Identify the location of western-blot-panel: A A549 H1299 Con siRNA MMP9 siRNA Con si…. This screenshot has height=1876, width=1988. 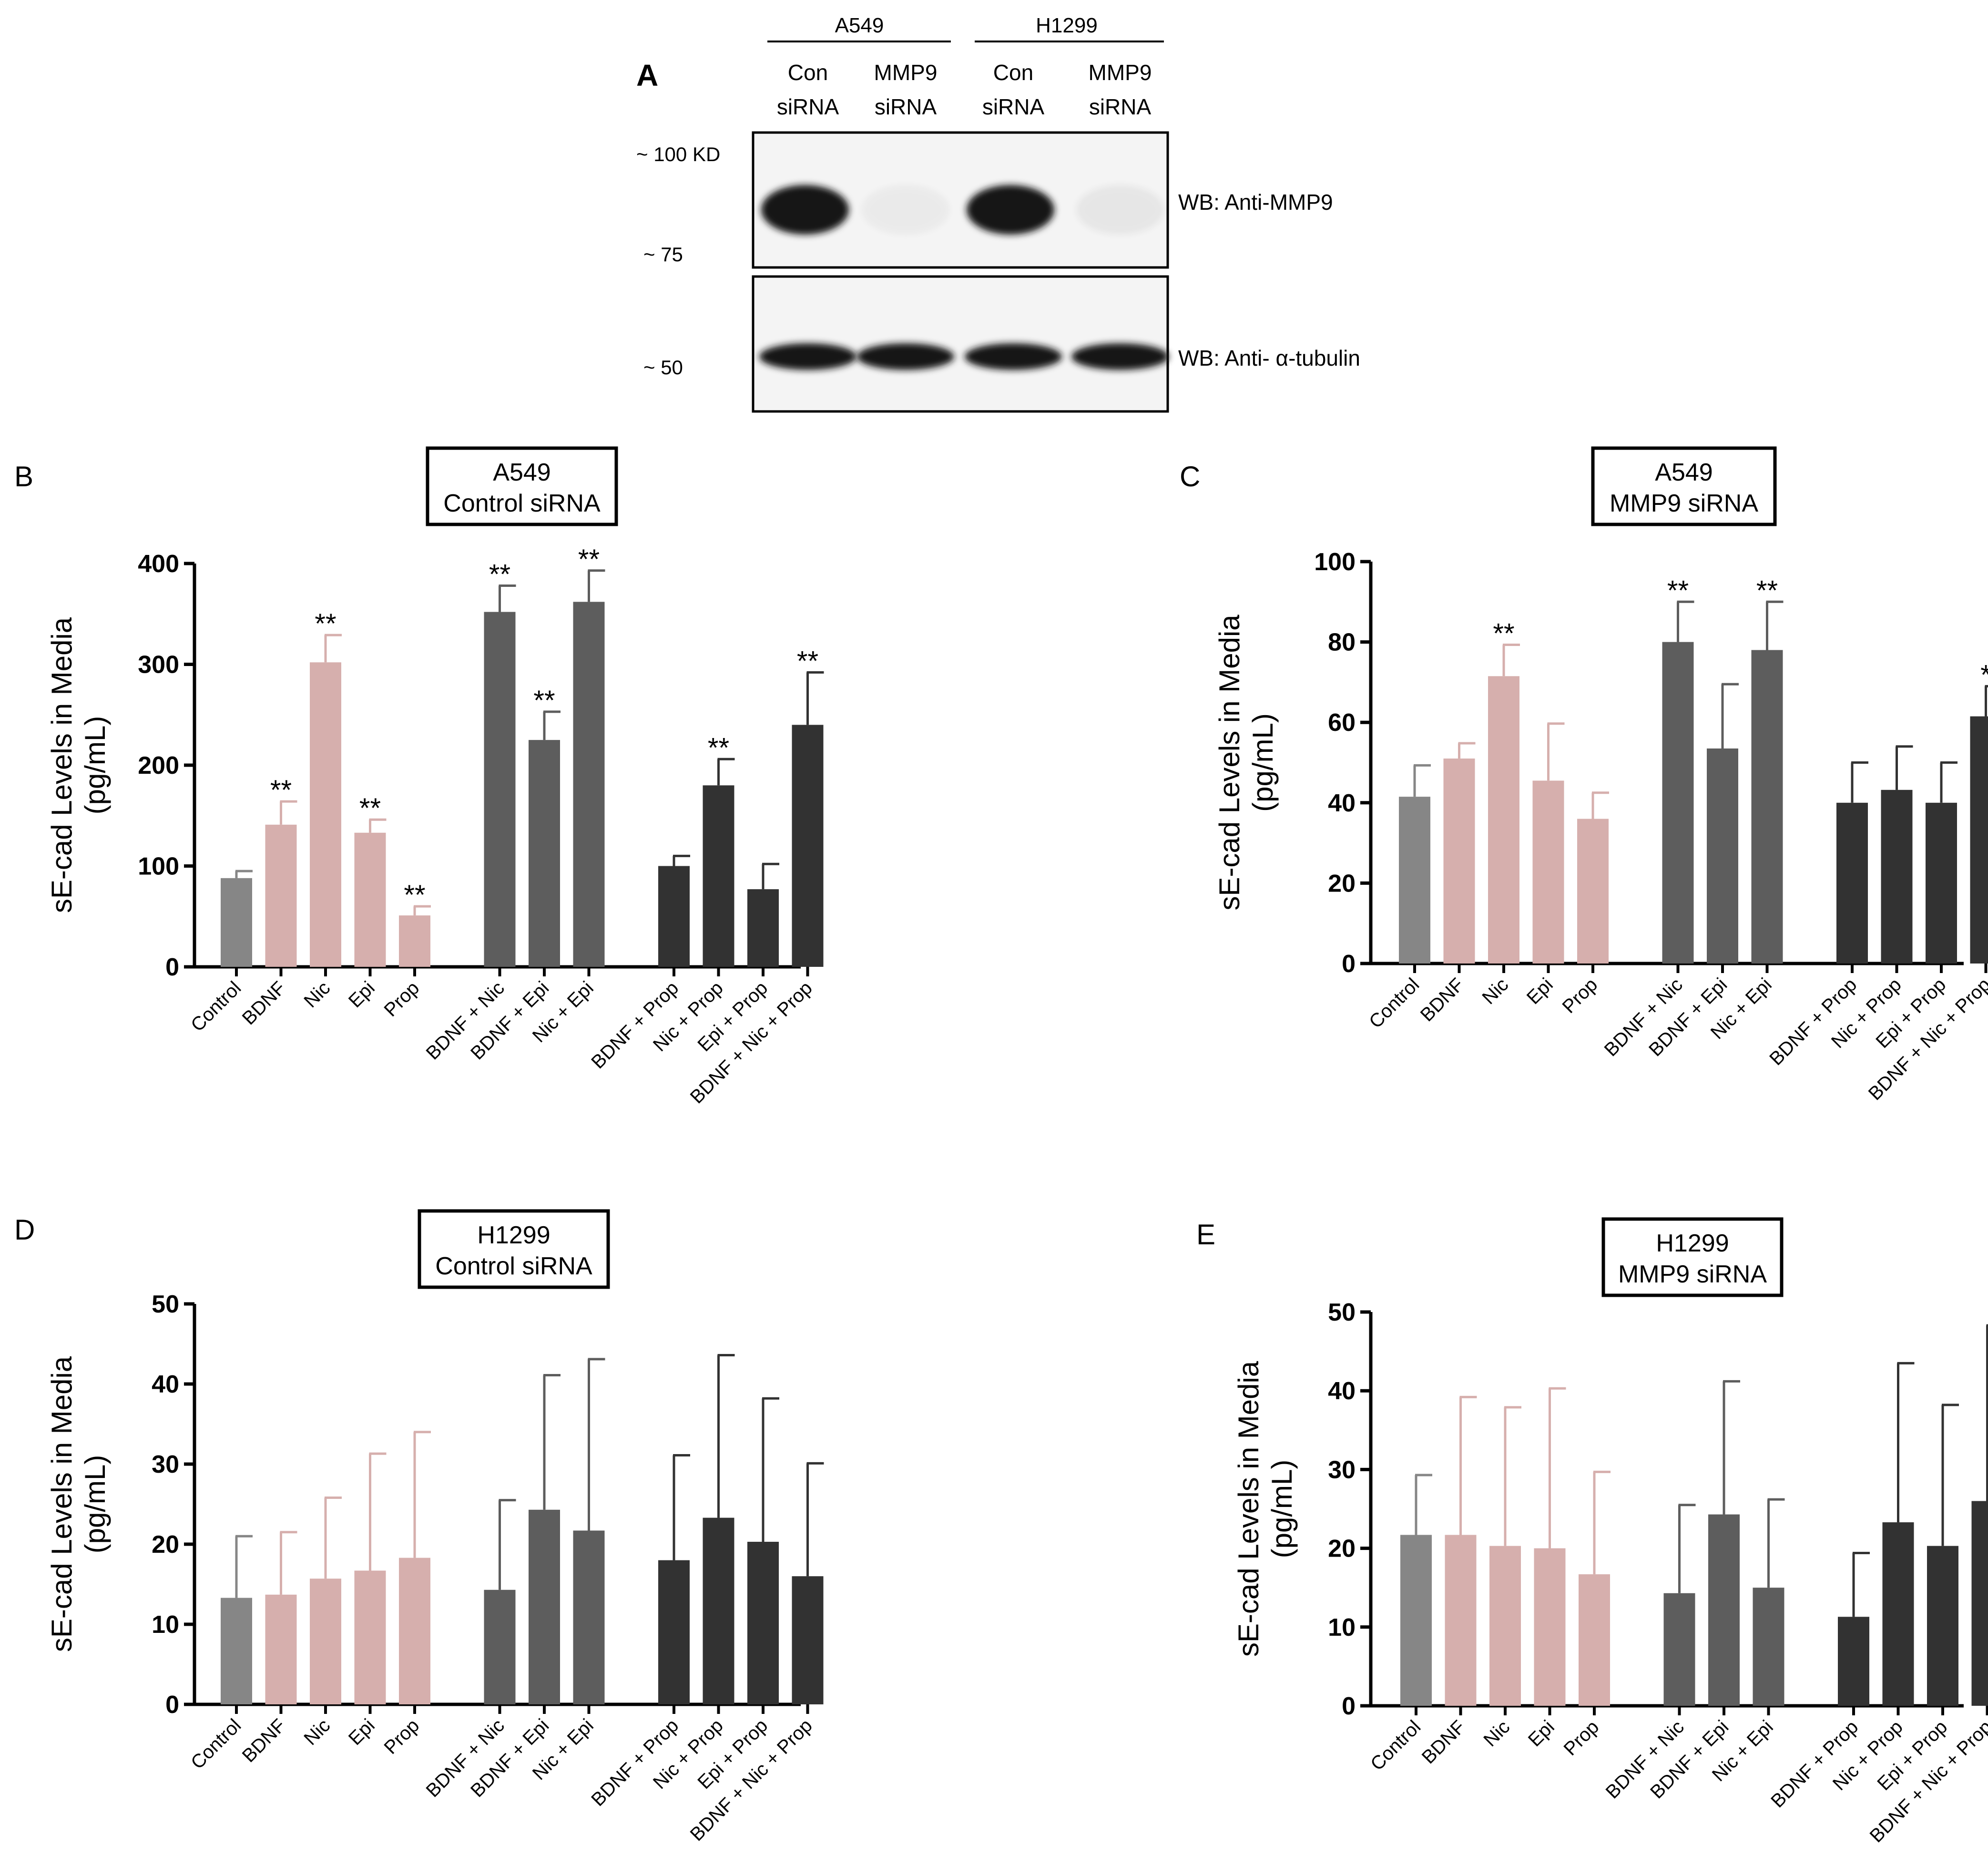
(998, 214).